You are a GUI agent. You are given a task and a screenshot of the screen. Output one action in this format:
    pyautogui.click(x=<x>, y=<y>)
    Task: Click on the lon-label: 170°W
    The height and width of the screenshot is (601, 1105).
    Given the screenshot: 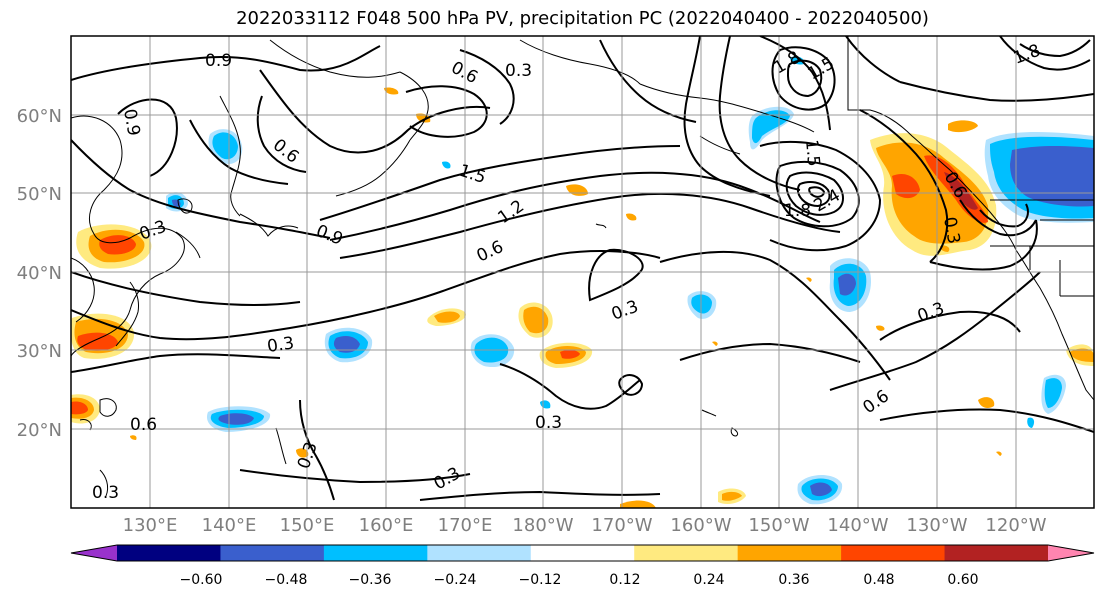 What is the action you would take?
    pyautogui.click(x=621, y=525)
    